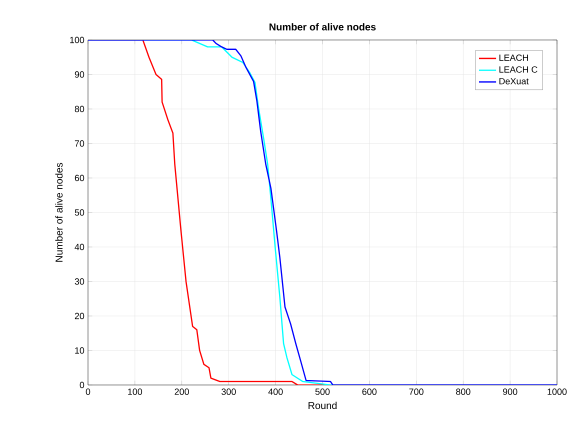  What do you see at coordinates (79, 109) in the screenshot?
I see `y-tick-label: 80` at bounding box center [79, 109].